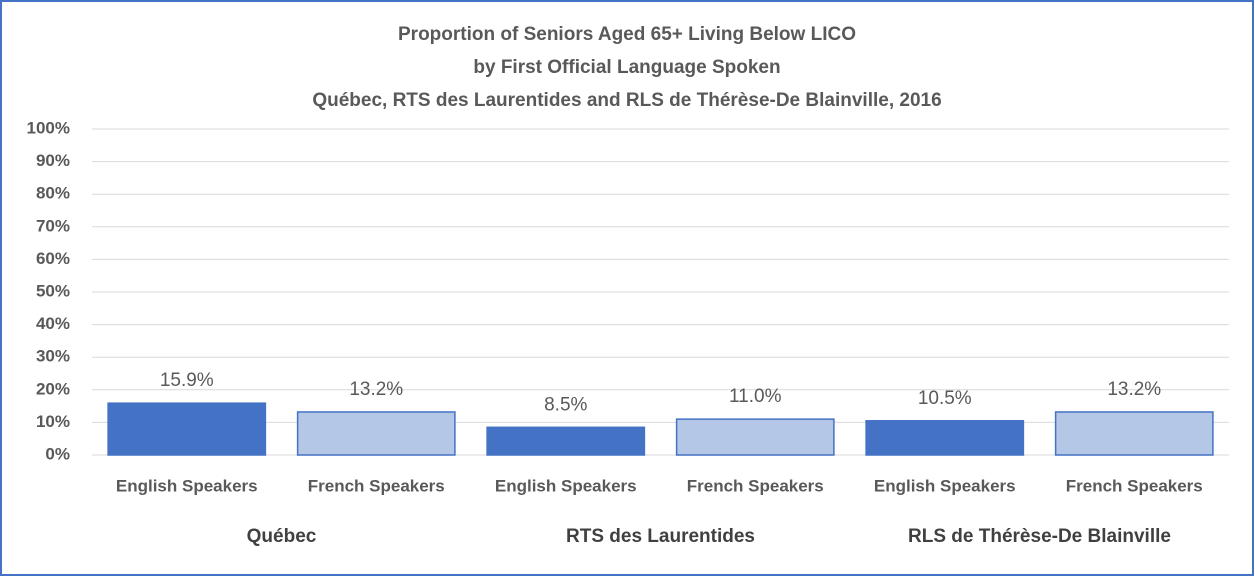  What do you see at coordinates (660, 536) in the screenshot?
I see `group-label: RTS des Laurentides` at bounding box center [660, 536].